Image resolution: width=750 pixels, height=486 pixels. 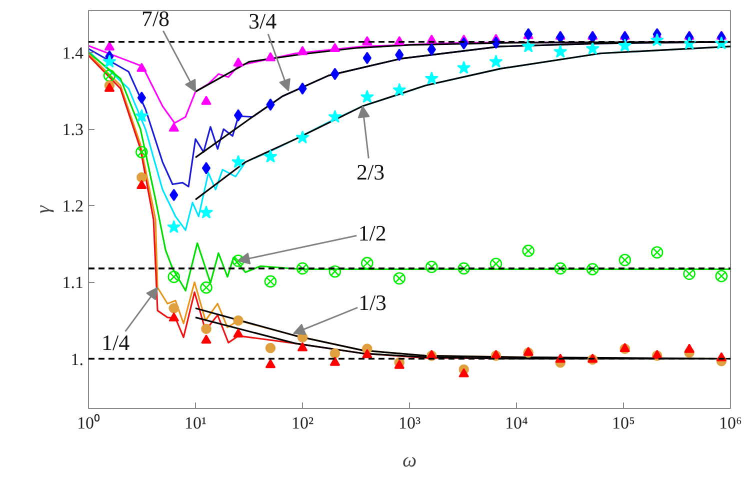 I want to click on x-tick-label: 10⁴, so click(x=516, y=423).